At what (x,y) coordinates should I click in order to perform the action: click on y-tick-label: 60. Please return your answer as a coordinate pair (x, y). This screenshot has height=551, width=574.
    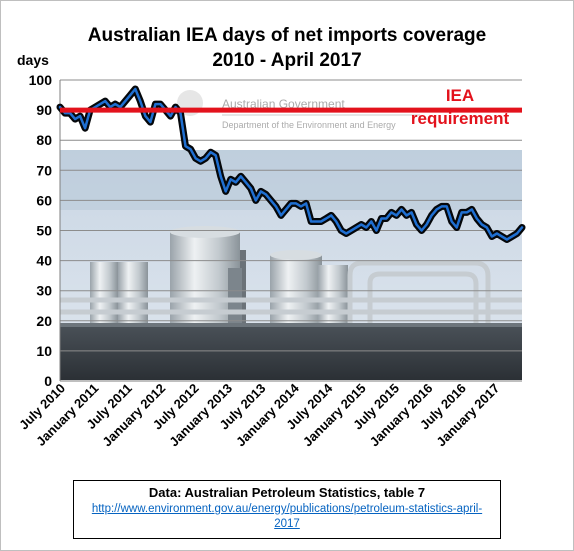
    Looking at the image, I should click on (44, 200).